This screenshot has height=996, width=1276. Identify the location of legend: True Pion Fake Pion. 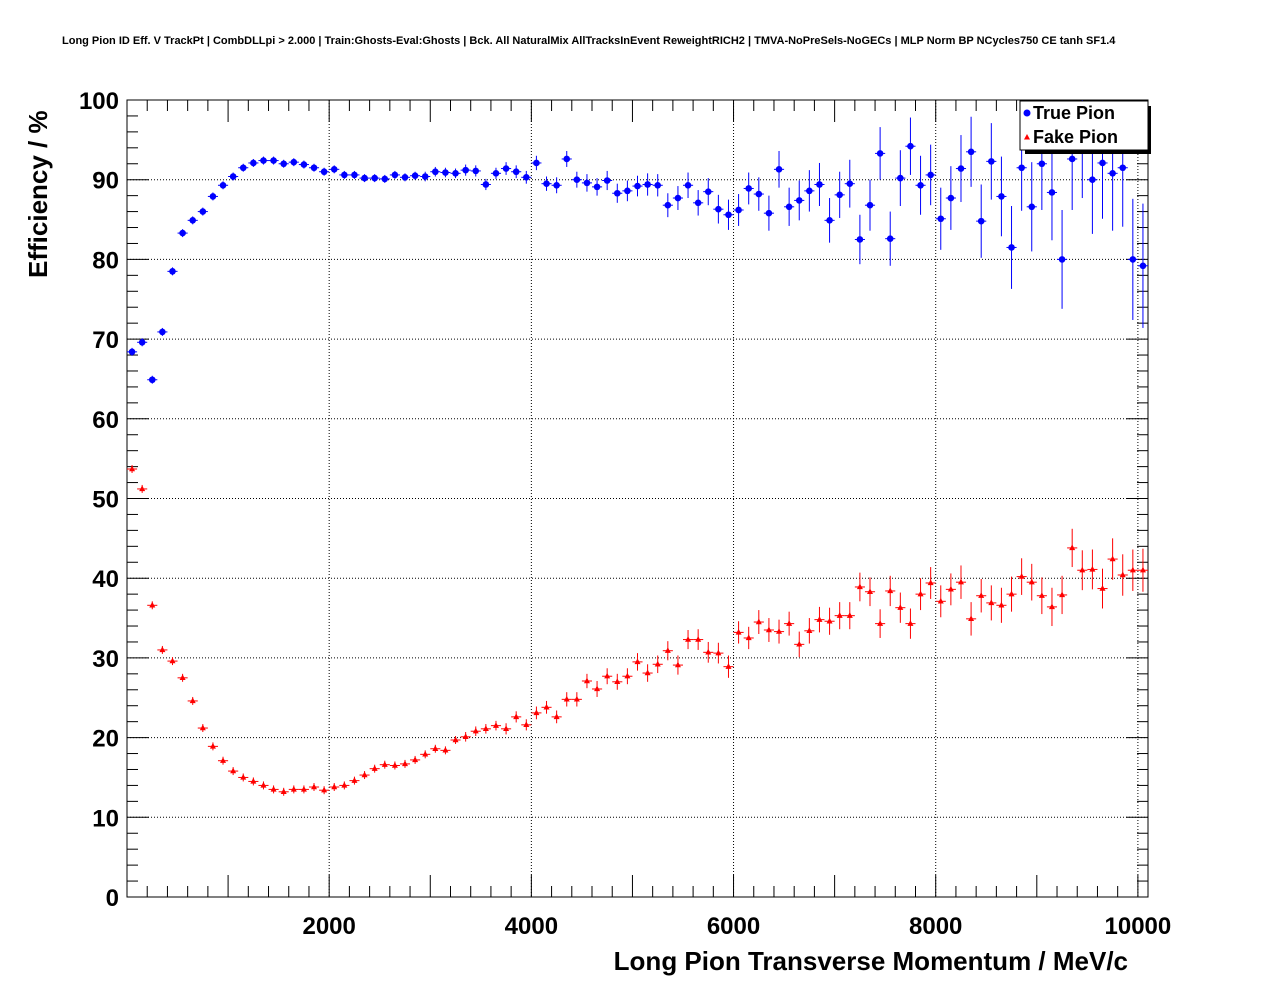
(1085, 127).